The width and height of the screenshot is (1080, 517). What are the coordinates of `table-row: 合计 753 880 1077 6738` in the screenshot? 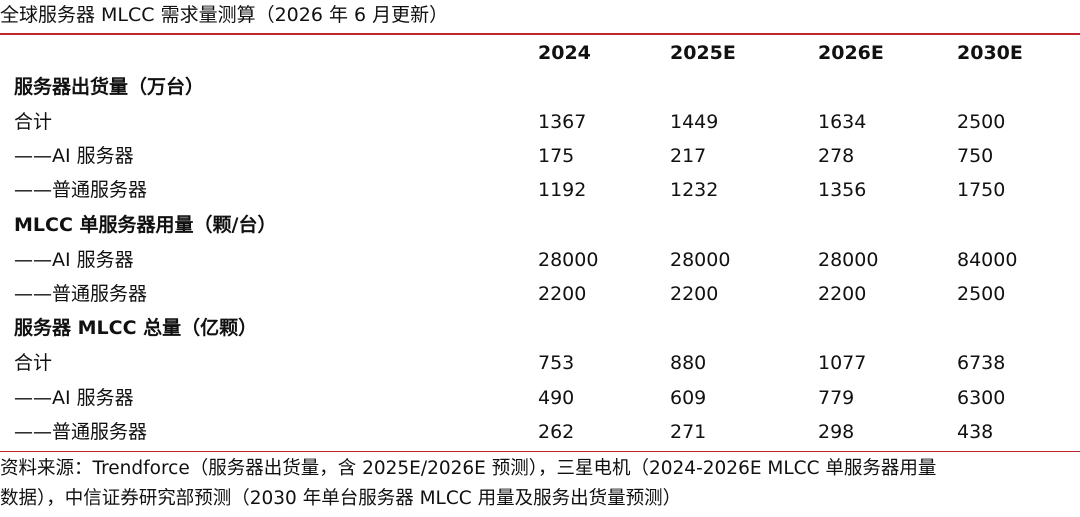 It's located at (540, 363).